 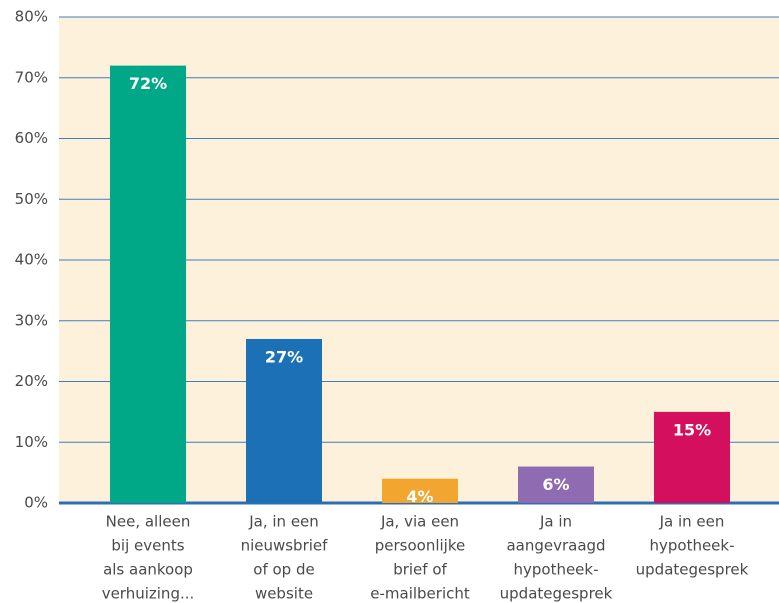 What do you see at coordinates (36, 503) in the screenshot?
I see `y-tick-label: 0%` at bounding box center [36, 503].